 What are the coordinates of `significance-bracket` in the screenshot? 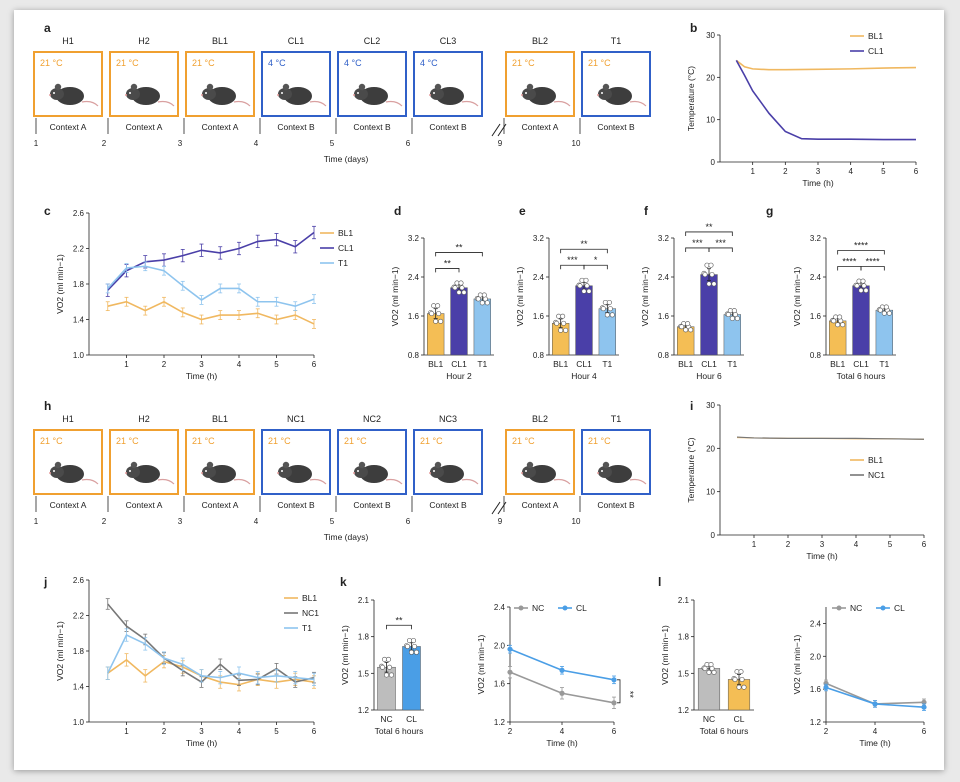 It's located at (459, 254).